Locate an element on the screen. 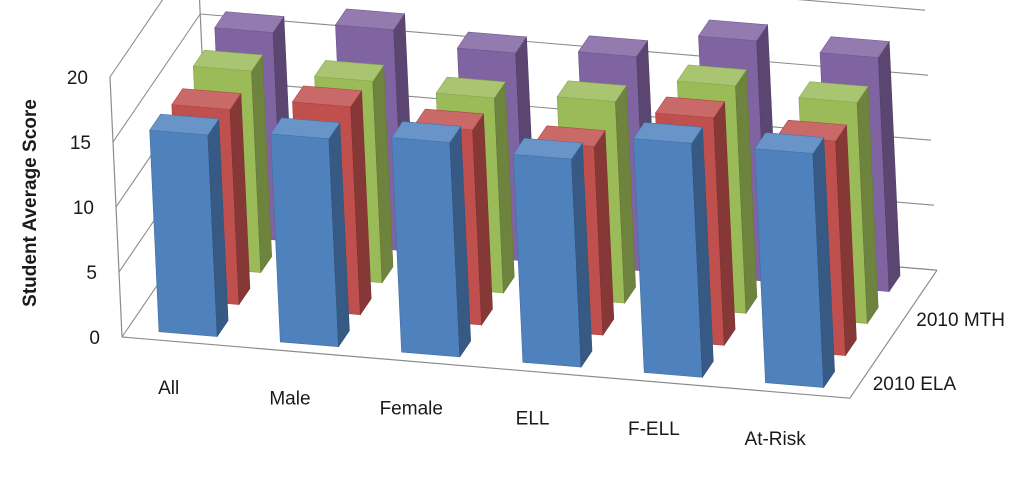 The width and height of the screenshot is (1028, 479). y-tick-label: 20 is located at coordinates (77, 78).